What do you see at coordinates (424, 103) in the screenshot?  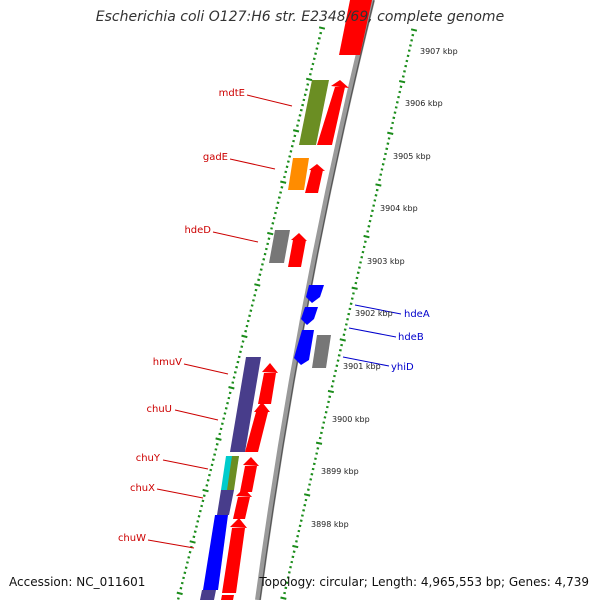 I see `kbp-label: 3906 kbp` at bounding box center [424, 103].